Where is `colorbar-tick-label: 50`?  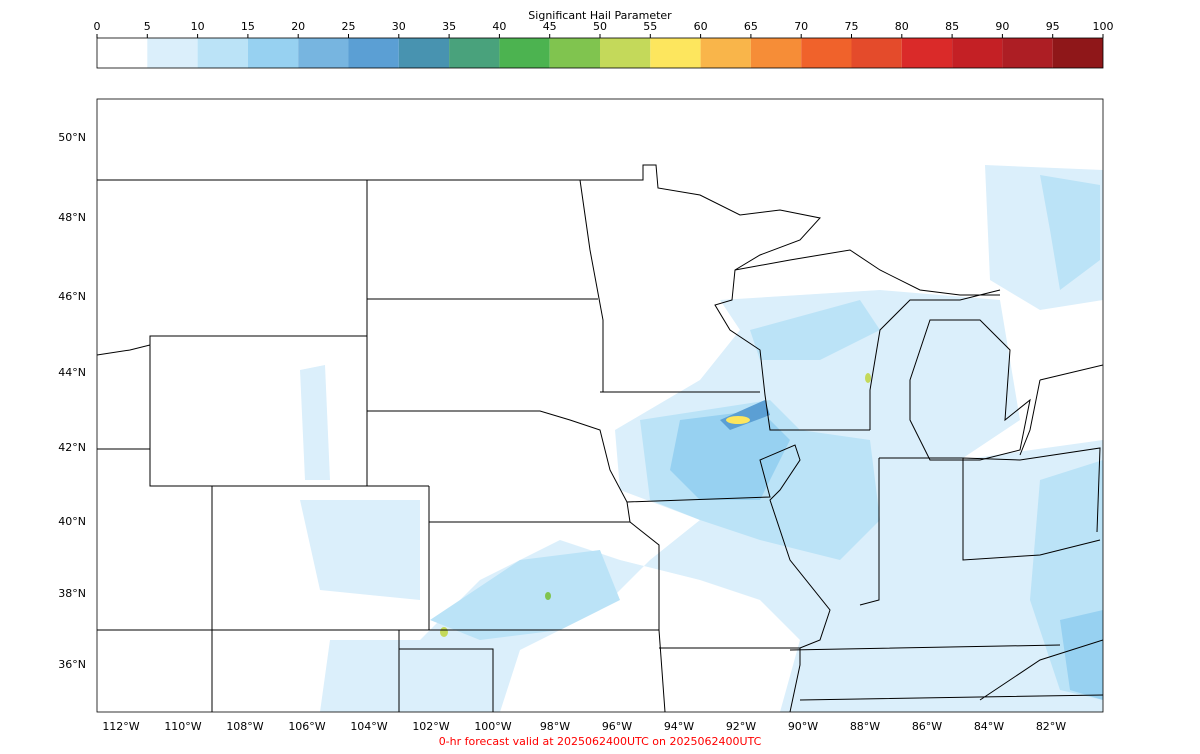
colorbar-tick-label: 50 is located at coordinates (600, 26).